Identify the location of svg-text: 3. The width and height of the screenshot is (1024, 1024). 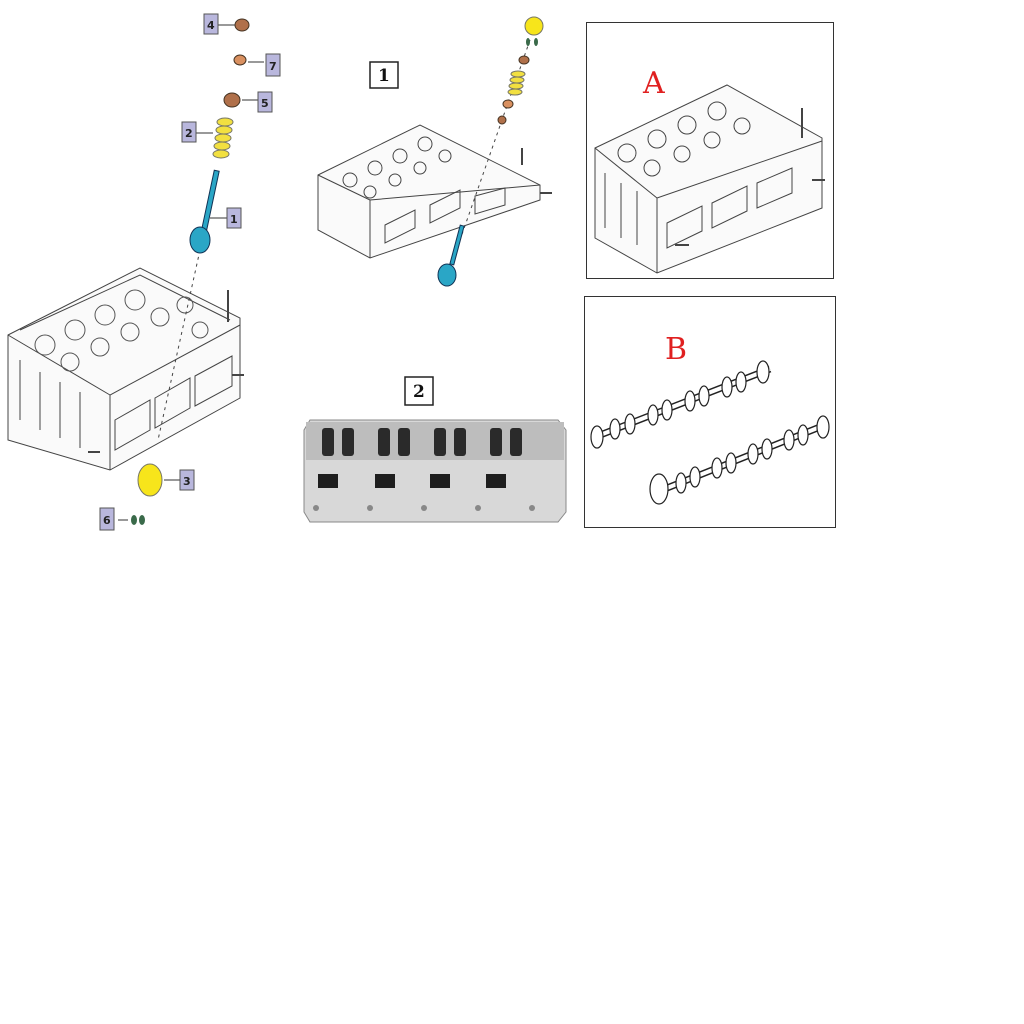
(187, 481).